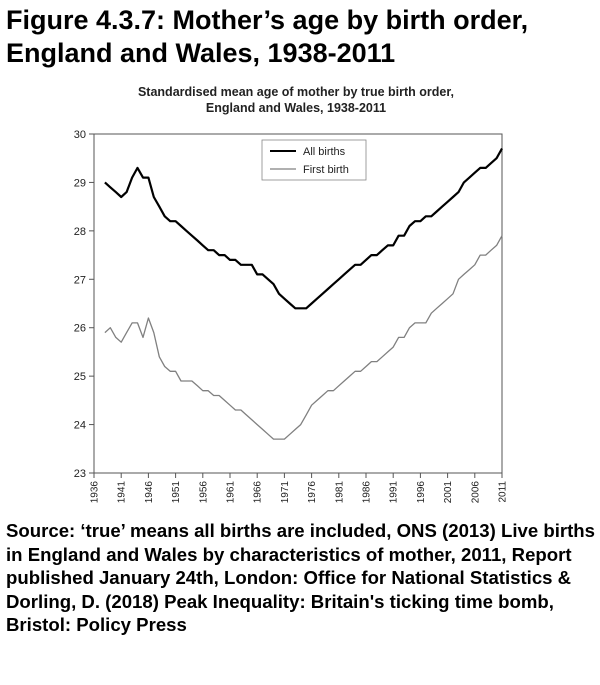  What do you see at coordinates (326, 170) in the screenshot?
I see `legend-label-first-birth: First birth` at bounding box center [326, 170].